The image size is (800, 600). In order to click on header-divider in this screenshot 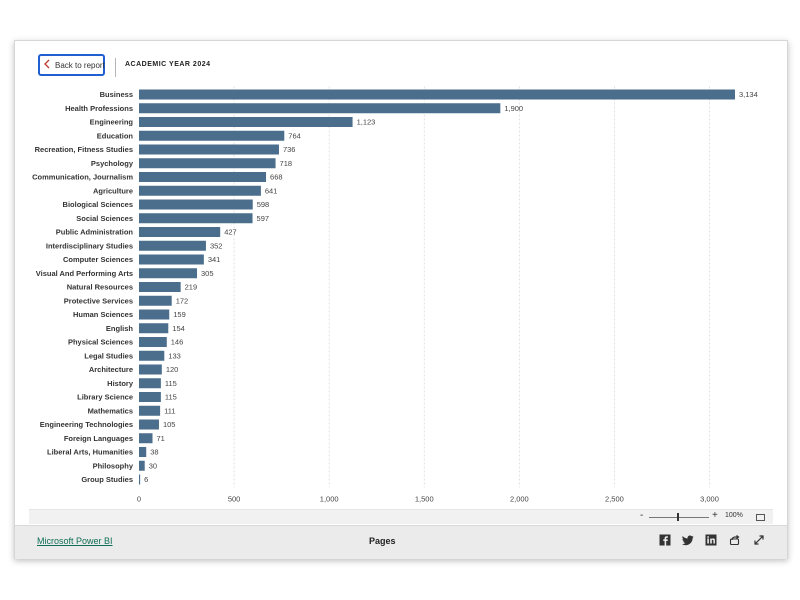, I will do `click(115, 67)`.